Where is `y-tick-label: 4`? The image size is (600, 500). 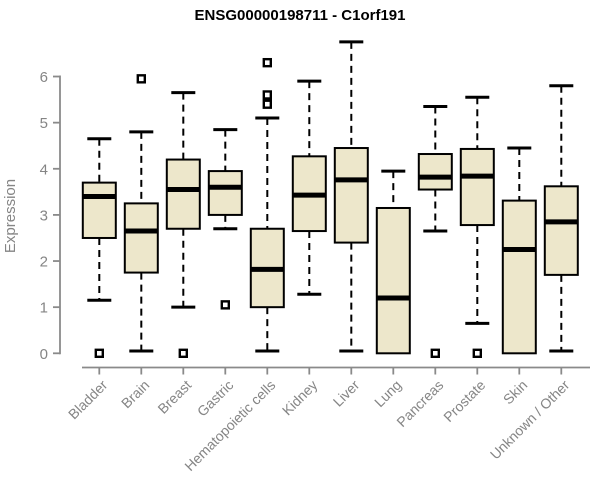
y-tick-label: 4 is located at coordinates (44, 169).